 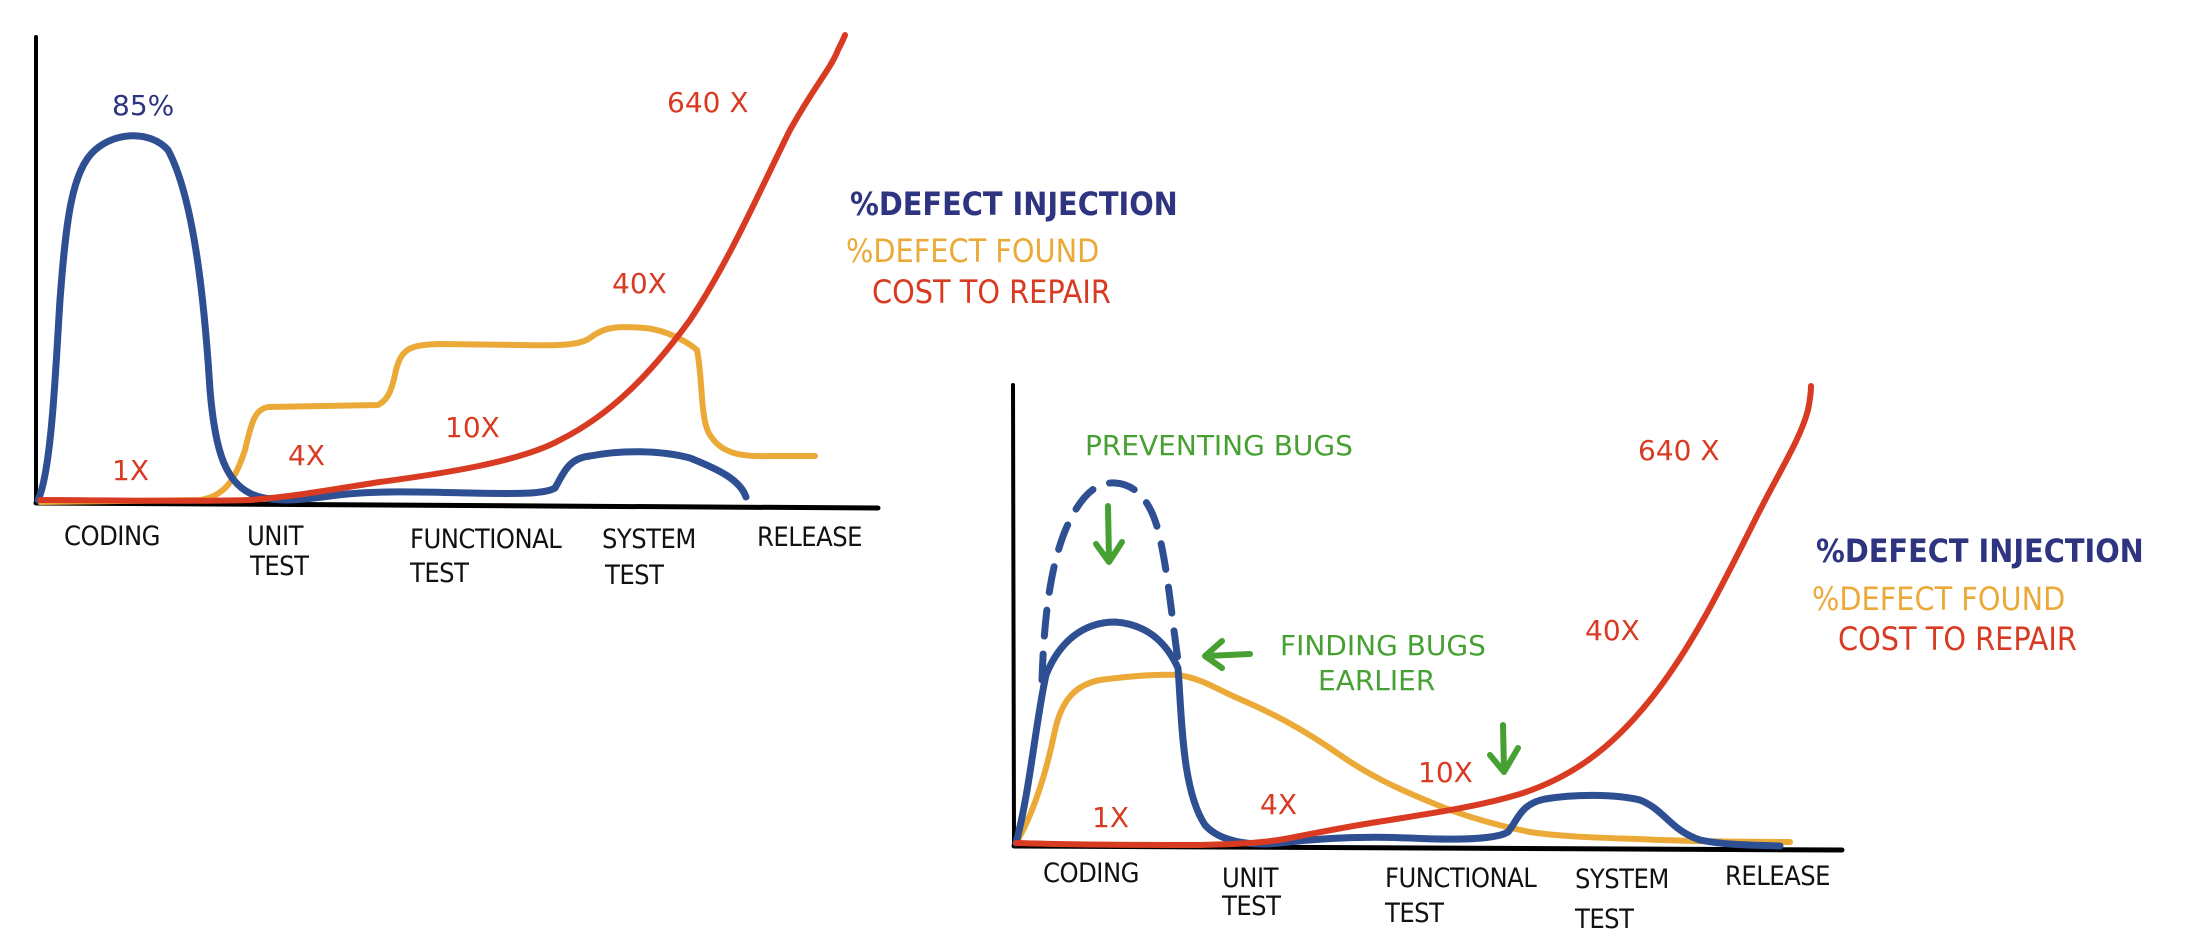 What do you see at coordinates (972, 251) in the screenshot?
I see `left-legend-found: %DEFECT FOUND` at bounding box center [972, 251].